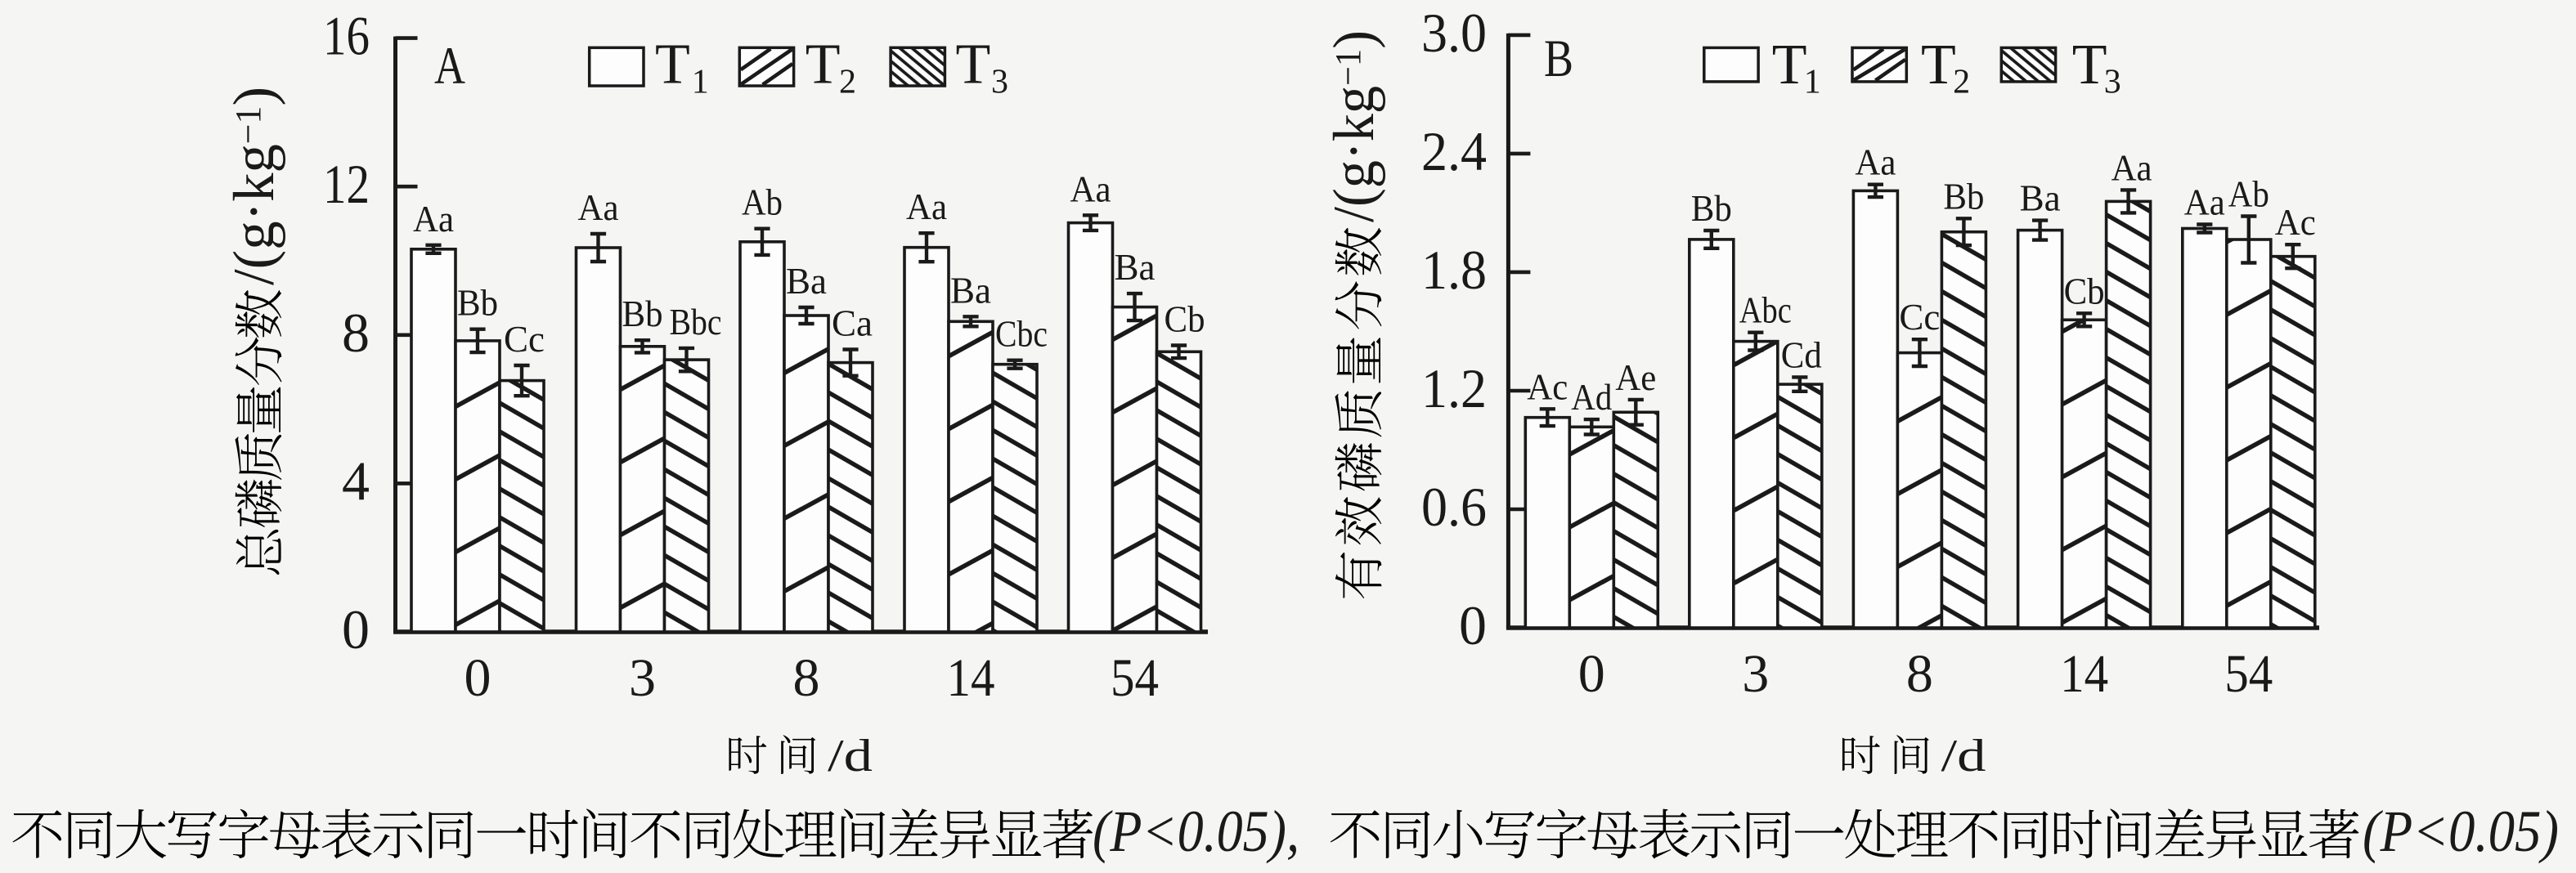 This screenshot has width=2576, height=873. I want to click on svg-text: Cbc, so click(1022, 334).